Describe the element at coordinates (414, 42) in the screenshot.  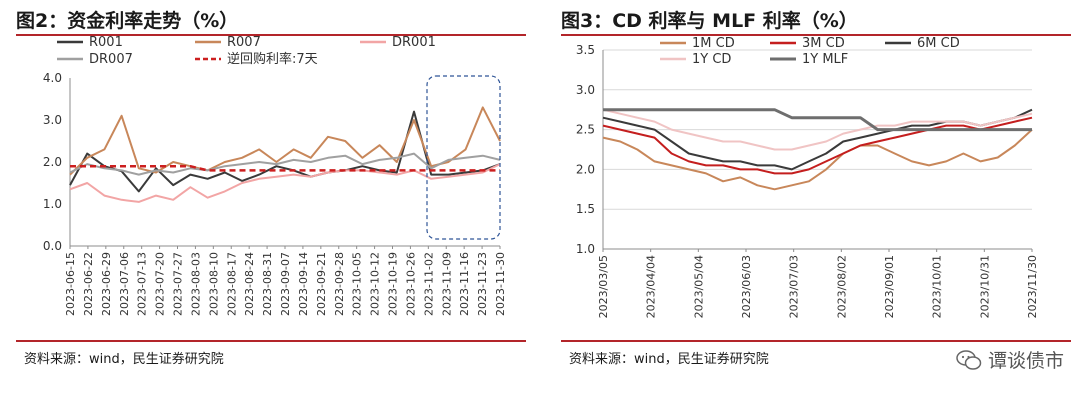
I see `legend-label: DR001` at that location.